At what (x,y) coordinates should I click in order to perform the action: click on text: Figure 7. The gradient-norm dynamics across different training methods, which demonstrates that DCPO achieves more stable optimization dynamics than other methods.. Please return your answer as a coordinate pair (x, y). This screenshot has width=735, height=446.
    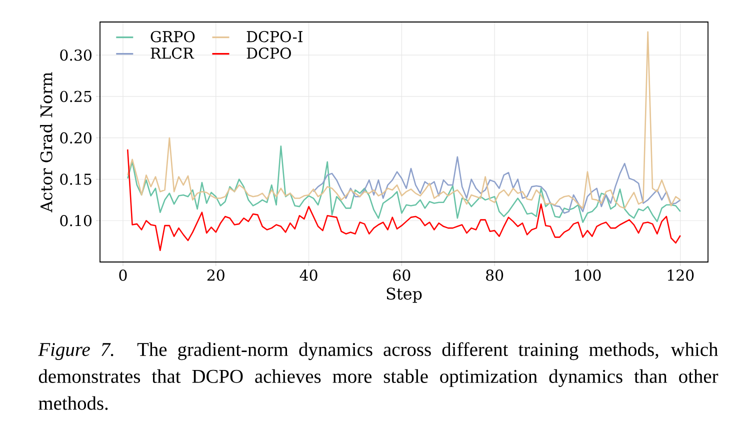
    Looking at the image, I should click on (378, 376).